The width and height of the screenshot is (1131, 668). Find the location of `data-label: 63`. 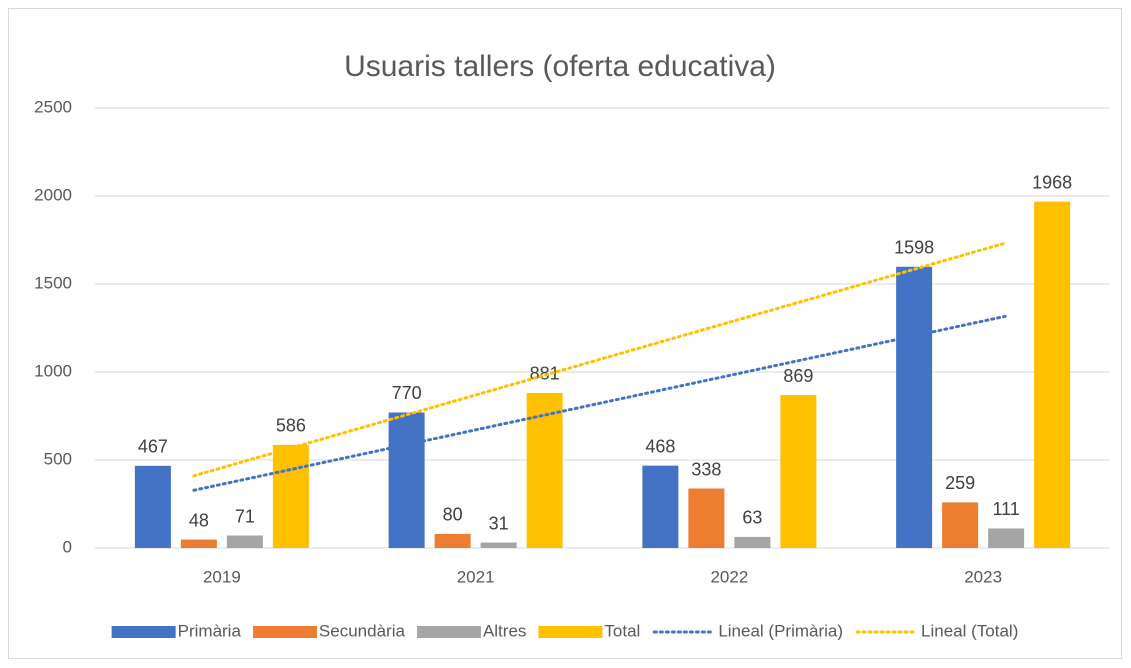

data-label: 63 is located at coordinates (752, 518).